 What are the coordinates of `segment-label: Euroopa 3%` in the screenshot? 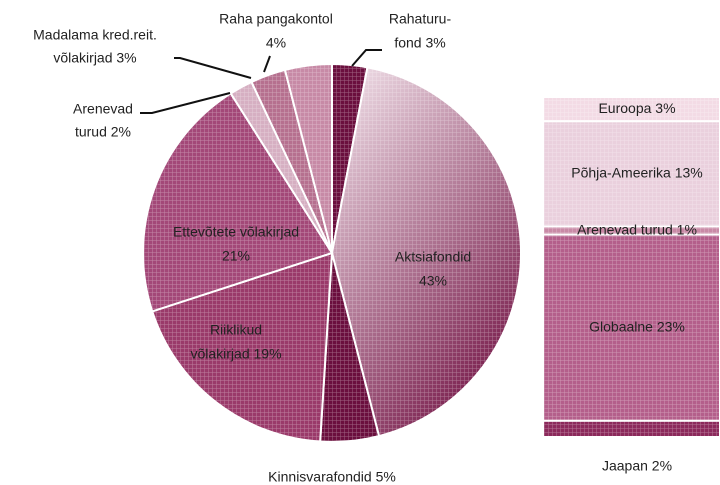 It's located at (636, 108).